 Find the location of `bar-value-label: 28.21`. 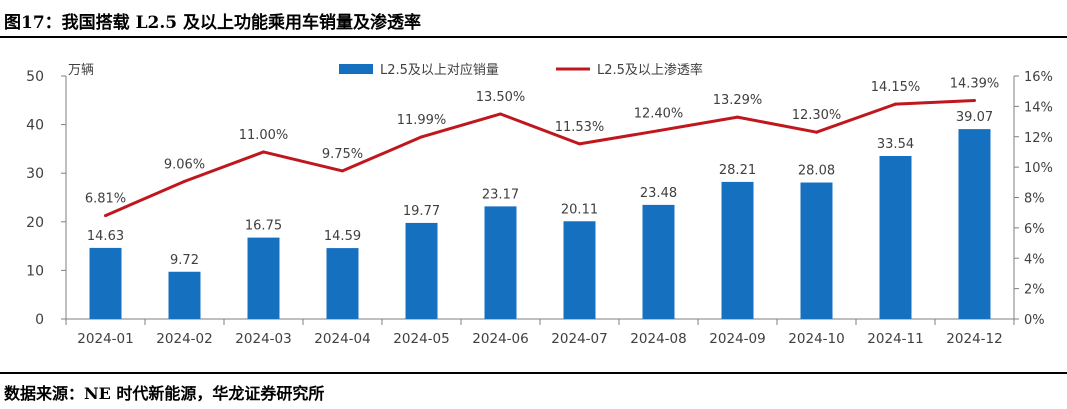

bar-value-label: 28.21 is located at coordinates (737, 170).